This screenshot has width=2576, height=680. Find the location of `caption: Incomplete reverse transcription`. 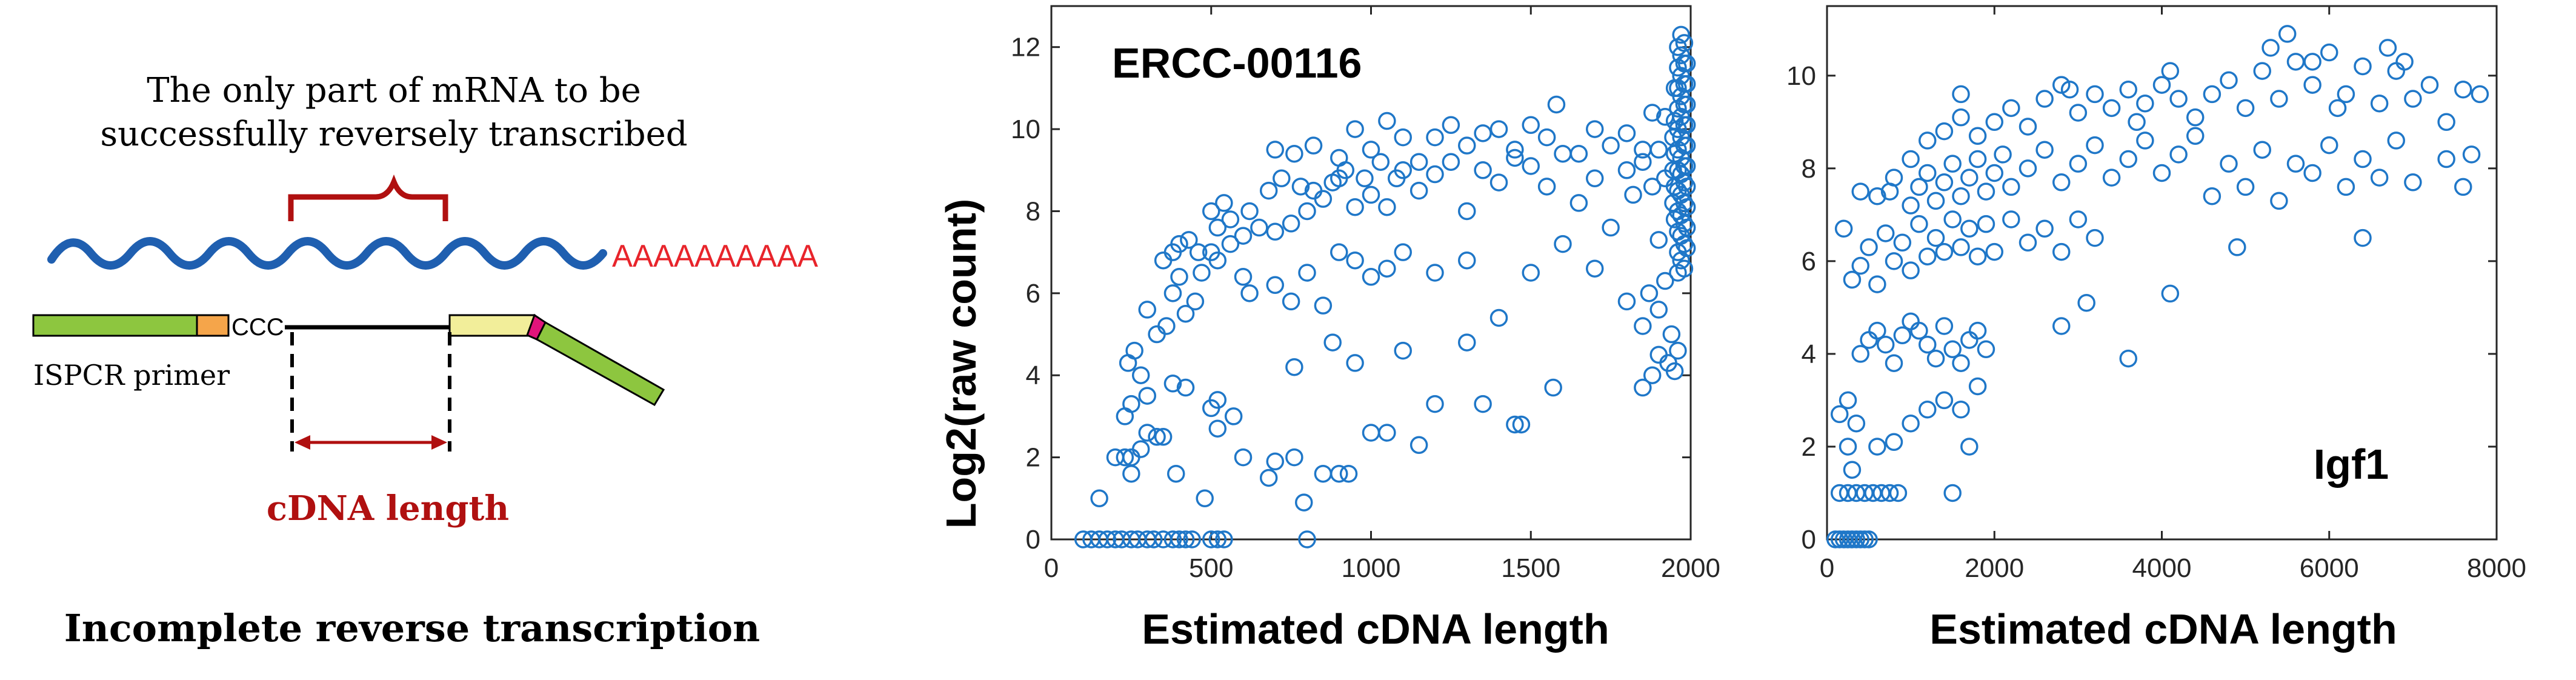

caption: Incomplete reverse transcription is located at coordinates (412, 628).